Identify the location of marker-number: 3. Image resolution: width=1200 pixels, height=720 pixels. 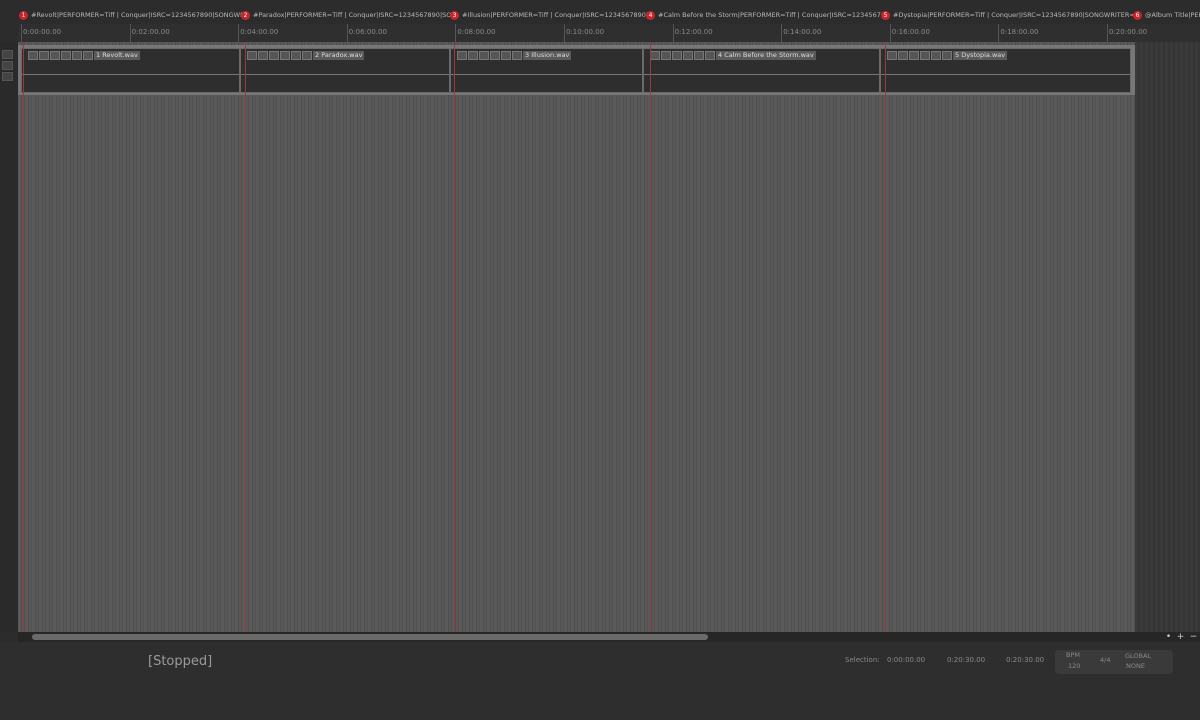
(454, 15).